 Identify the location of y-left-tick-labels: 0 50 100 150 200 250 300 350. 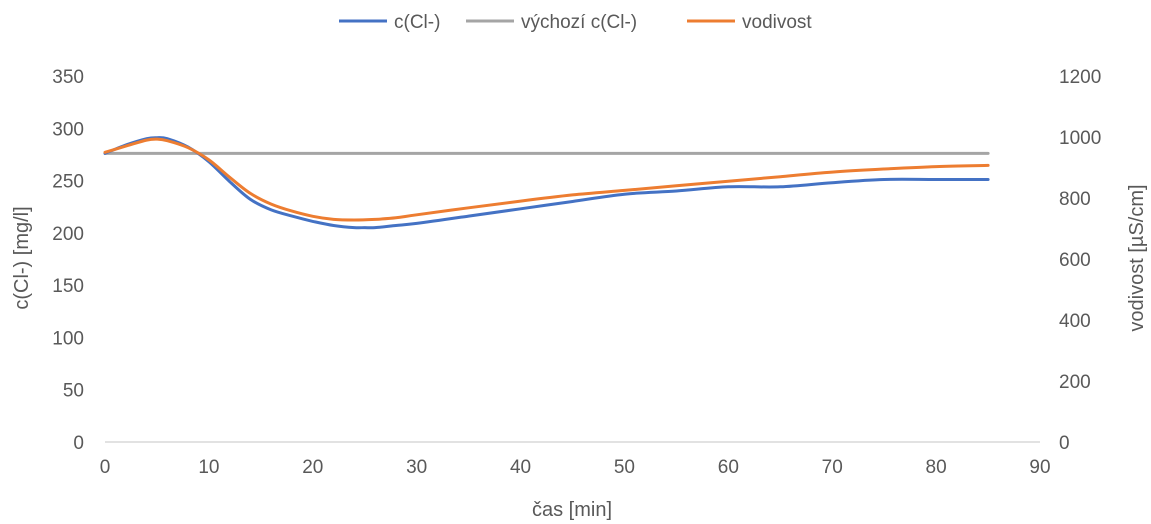
(68, 260).